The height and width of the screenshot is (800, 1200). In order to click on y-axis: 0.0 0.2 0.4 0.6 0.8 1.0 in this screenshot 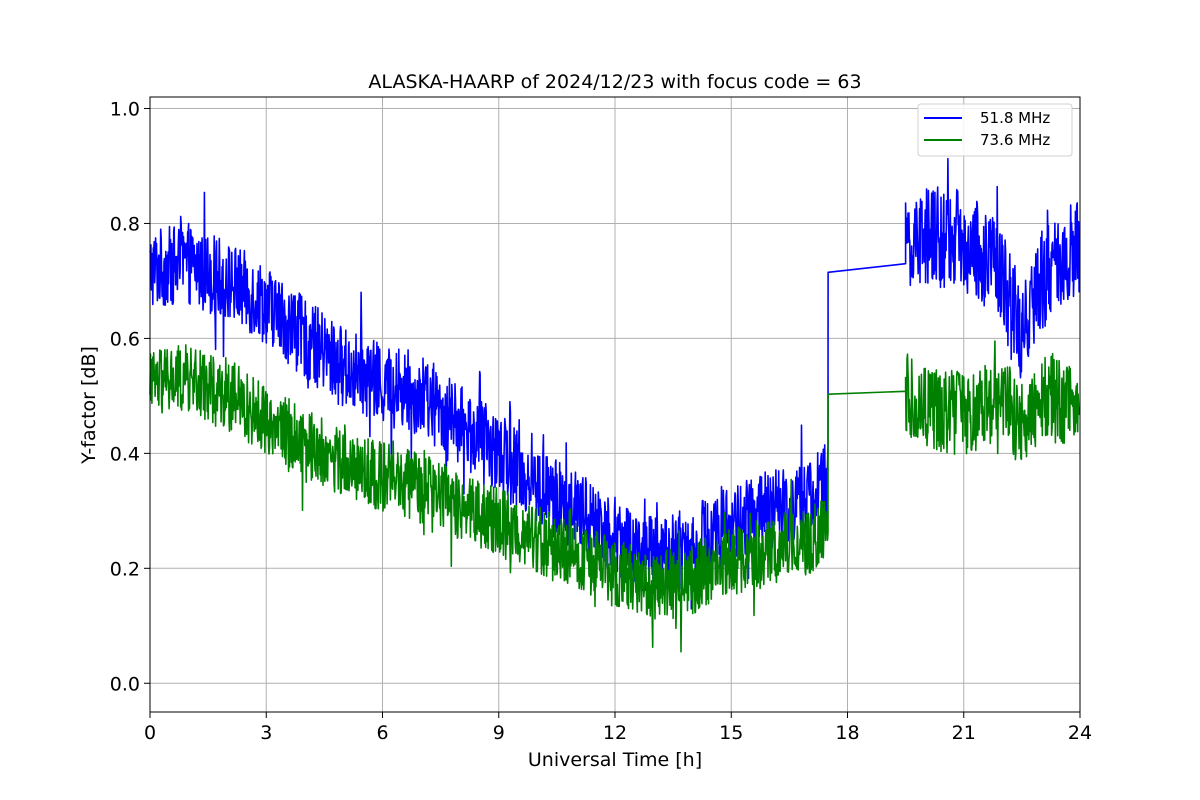, I will do `click(130, 396)`.